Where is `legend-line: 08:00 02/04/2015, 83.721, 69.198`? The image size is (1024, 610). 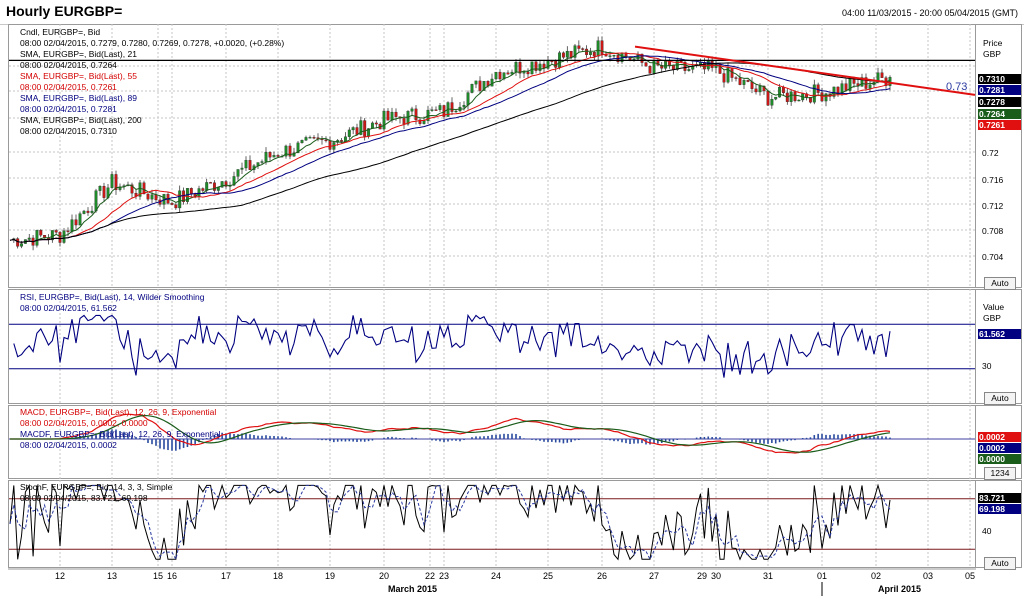
legend-line: 08:00 02/04/2015, 83.721, 69.198 is located at coordinates (84, 498).